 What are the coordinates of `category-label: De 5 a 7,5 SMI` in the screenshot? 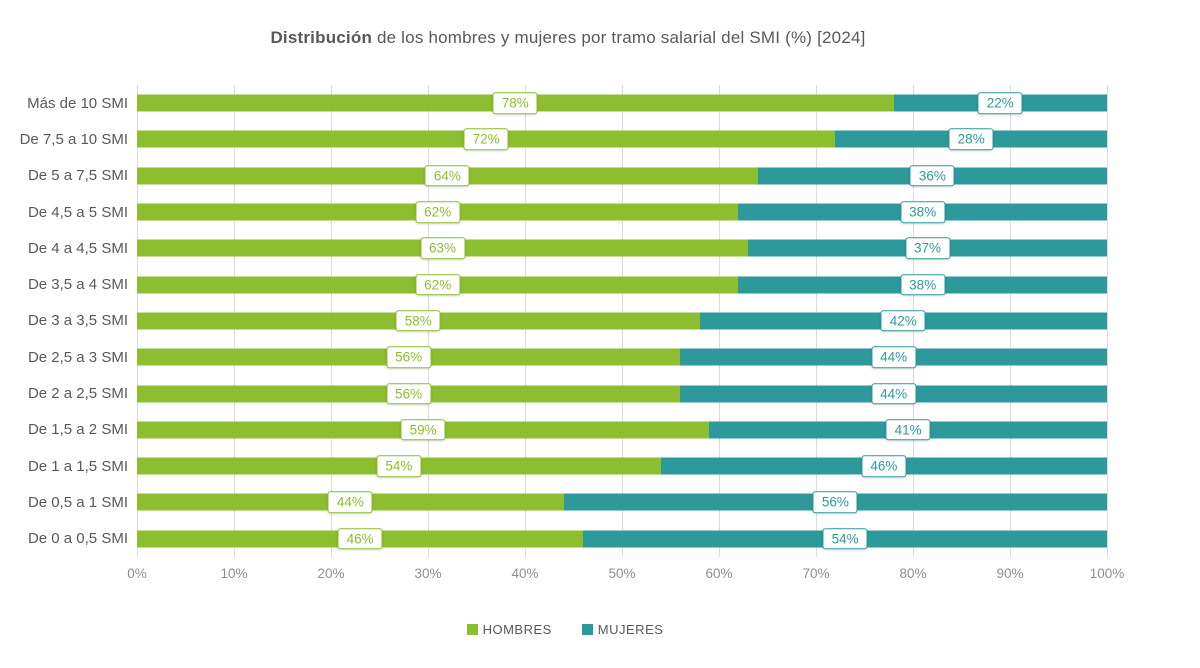 It's located at (77, 176).